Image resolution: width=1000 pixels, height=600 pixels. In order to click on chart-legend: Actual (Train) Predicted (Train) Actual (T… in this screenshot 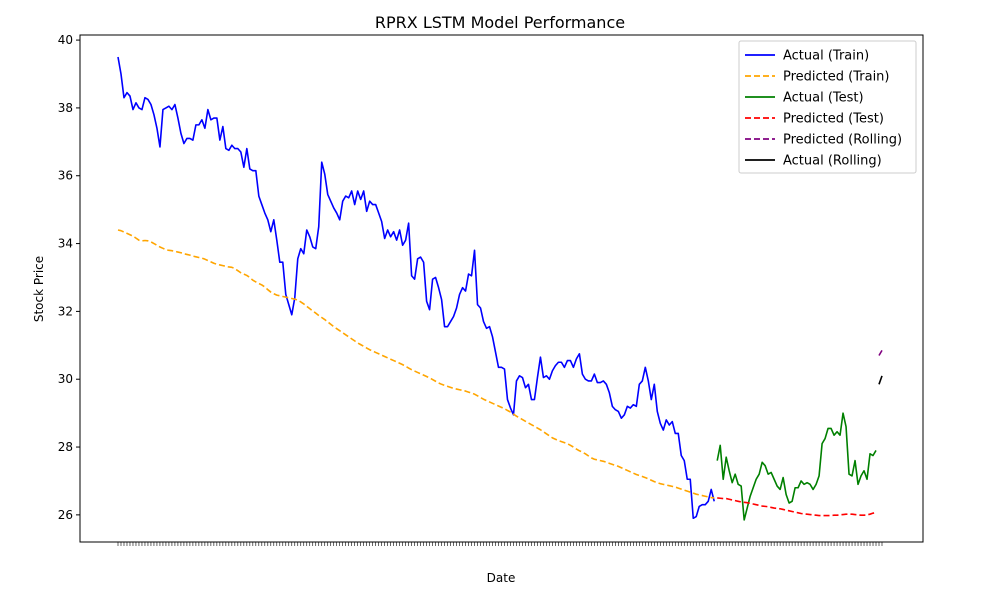, I will do `click(827, 107)`.